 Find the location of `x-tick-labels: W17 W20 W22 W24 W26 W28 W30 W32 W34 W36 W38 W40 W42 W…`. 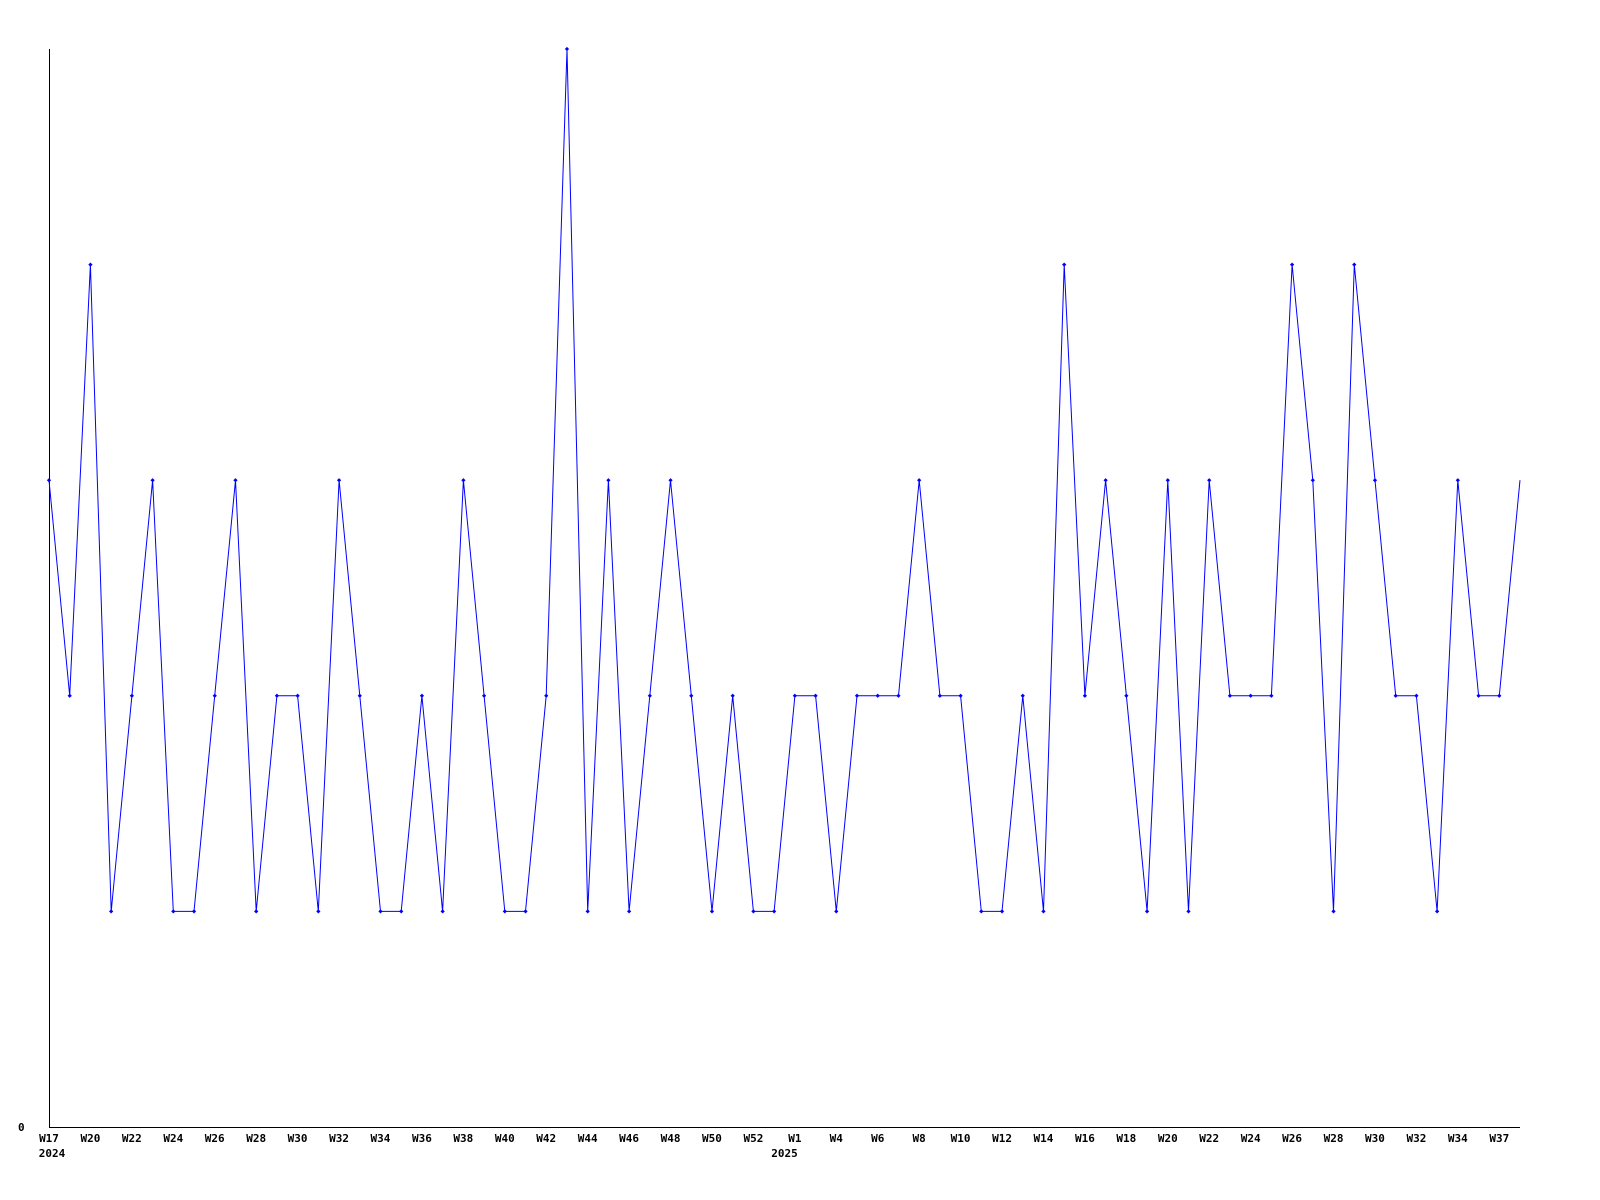

x-tick-labels: W17 W20 W22 W24 W26 W28 W30 W32 W34 W36 W38 W40 W42 W… is located at coordinates (774, 1138).